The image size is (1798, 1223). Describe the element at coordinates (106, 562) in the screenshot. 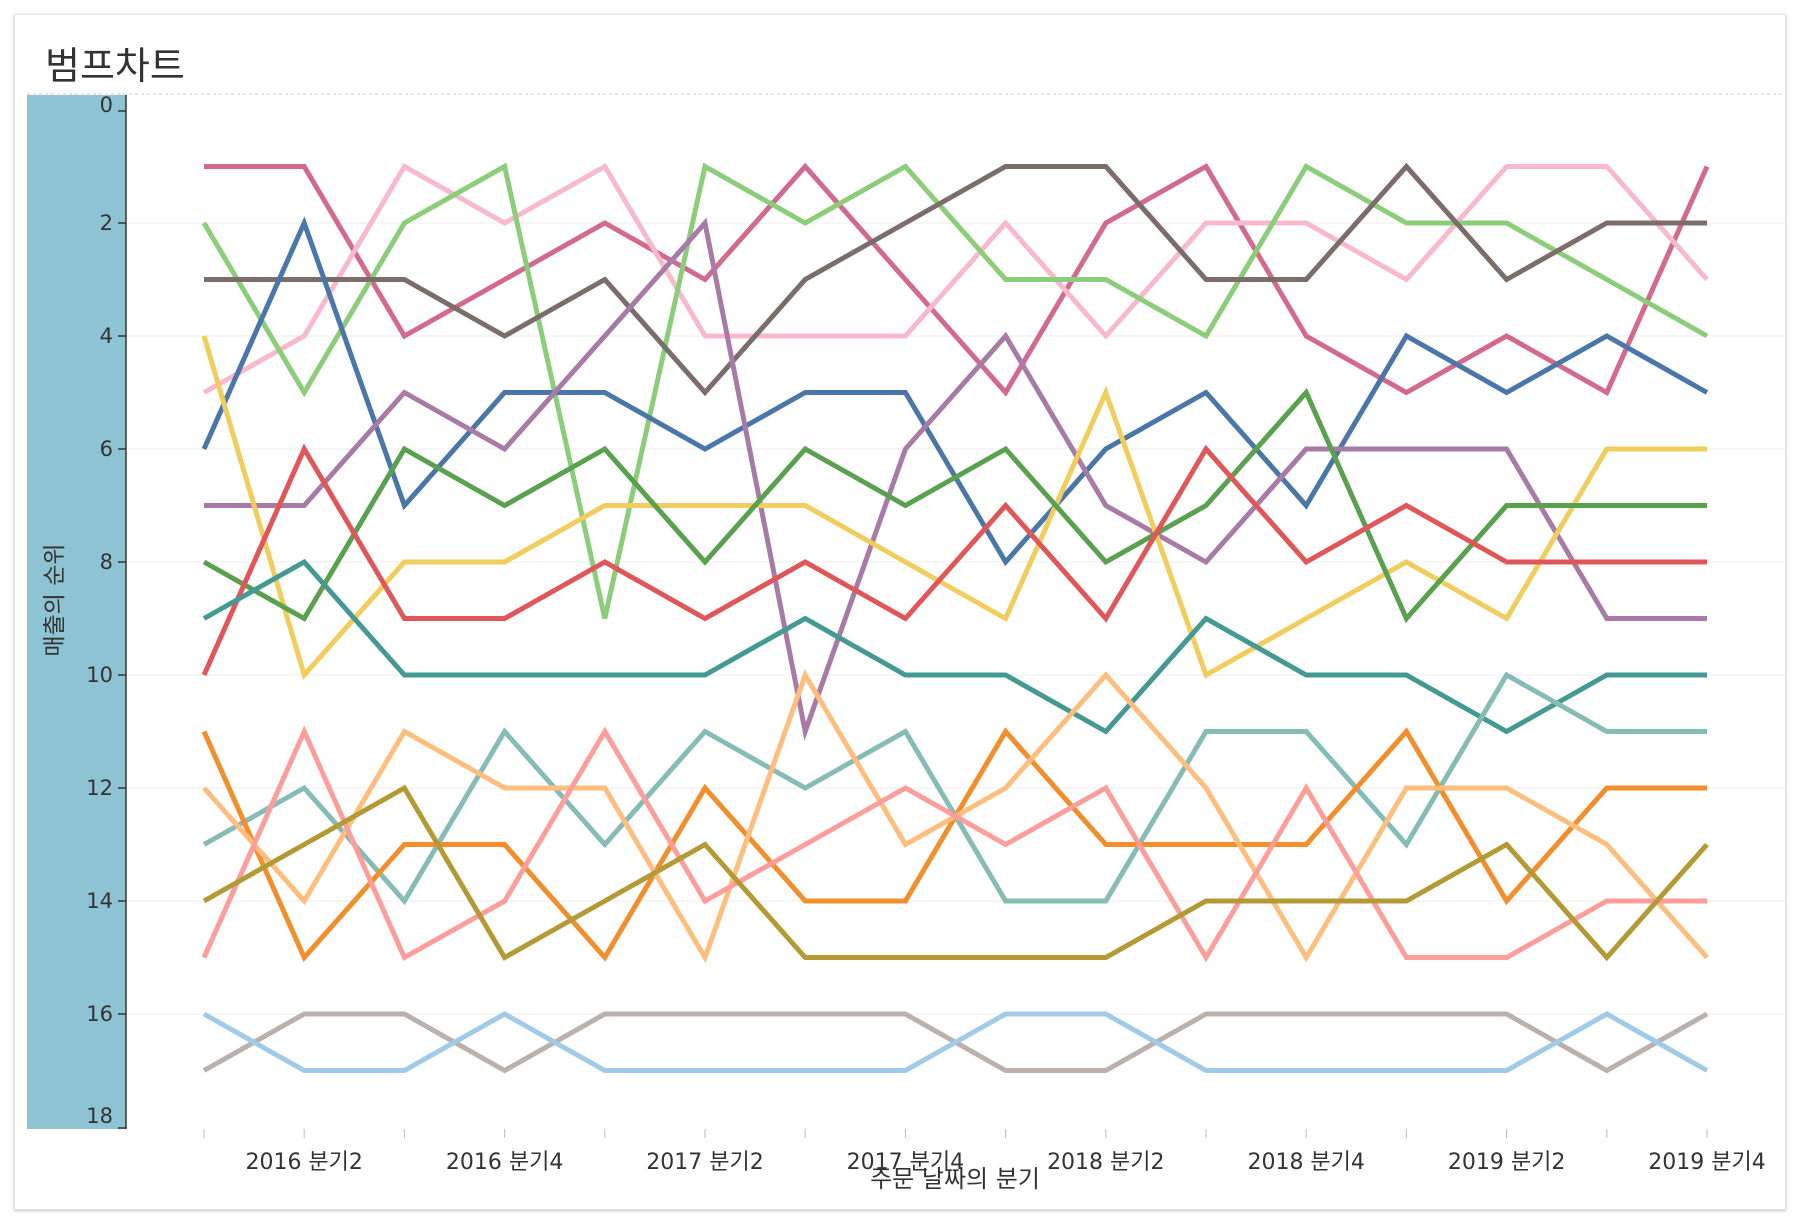

I see `y-tick-label: 8` at that location.